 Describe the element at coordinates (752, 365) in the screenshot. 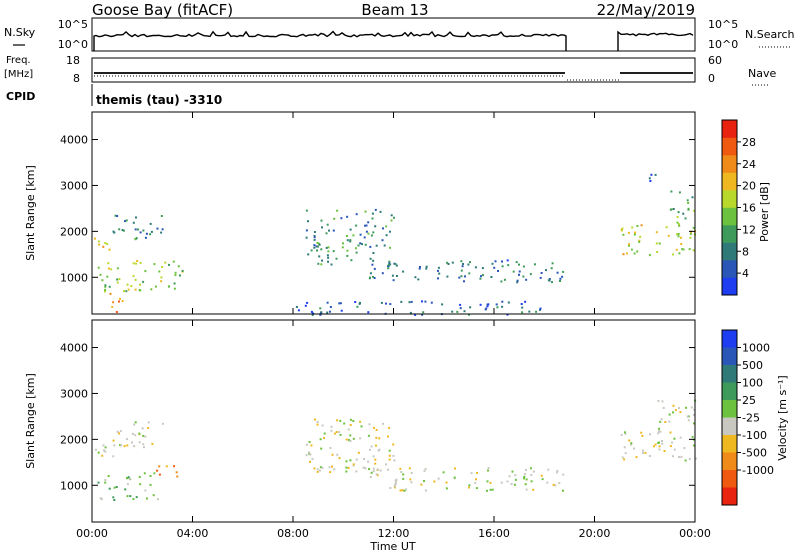

I see `velocity-colorbar-tick: 500` at that location.